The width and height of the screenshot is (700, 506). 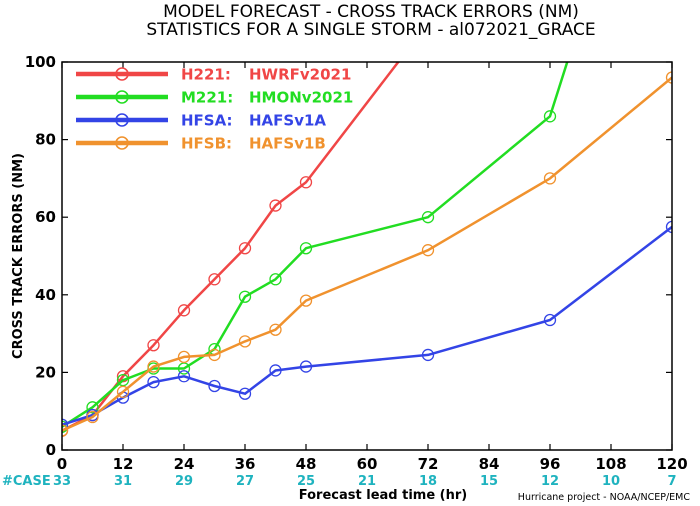 What do you see at coordinates (45, 295) in the screenshot?
I see `y-tick-label: 40` at bounding box center [45, 295].